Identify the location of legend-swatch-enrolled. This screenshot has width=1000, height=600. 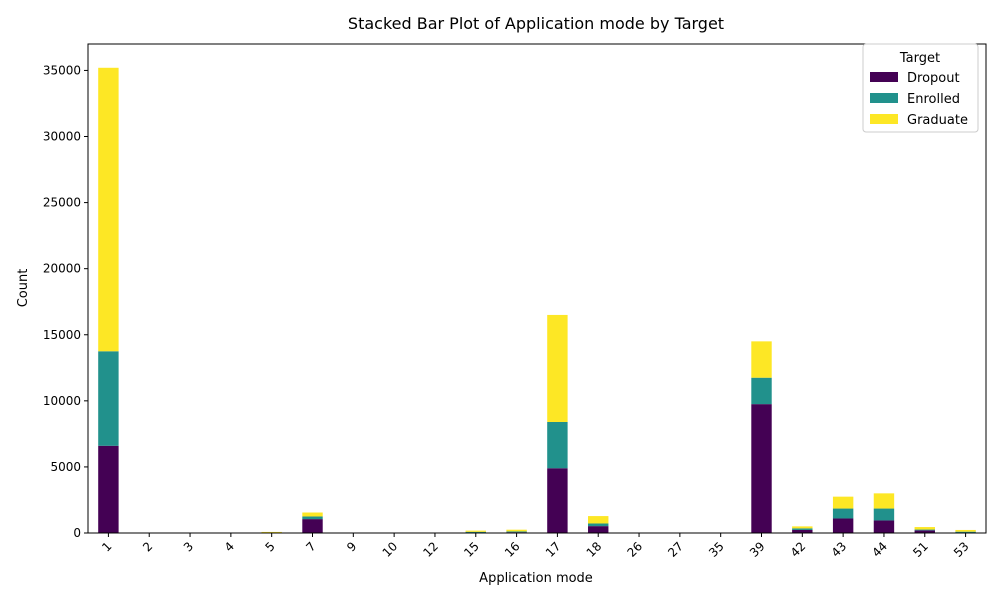
(884, 98).